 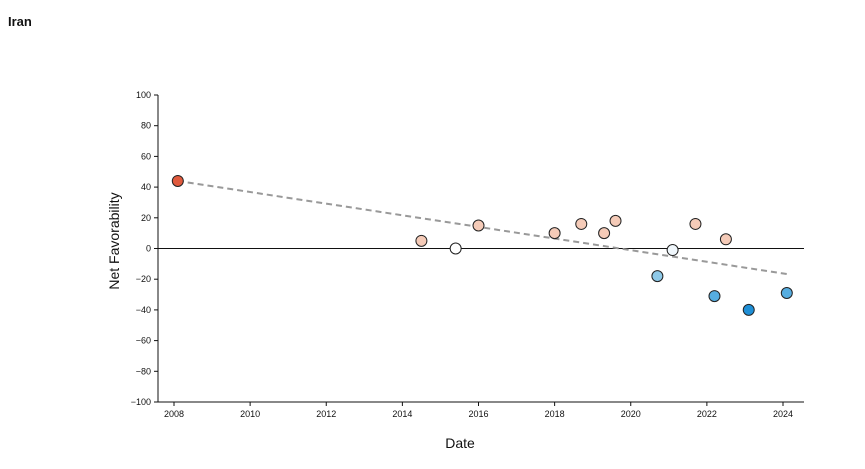 I want to click on x-tick-label: 2016, so click(x=478, y=414).